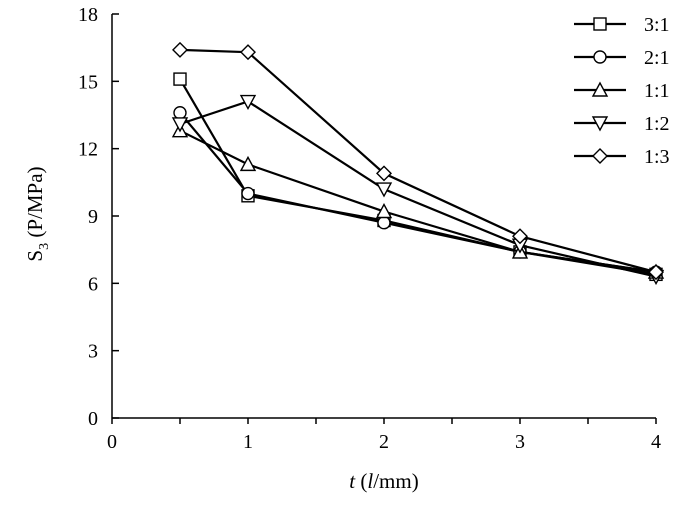 The width and height of the screenshot is (700, 506). What do you see at coordinates (37, 213) in the screenshot?
I see `y-axis-title: S3 (P/MPa)` at bounding box center [37, 213].